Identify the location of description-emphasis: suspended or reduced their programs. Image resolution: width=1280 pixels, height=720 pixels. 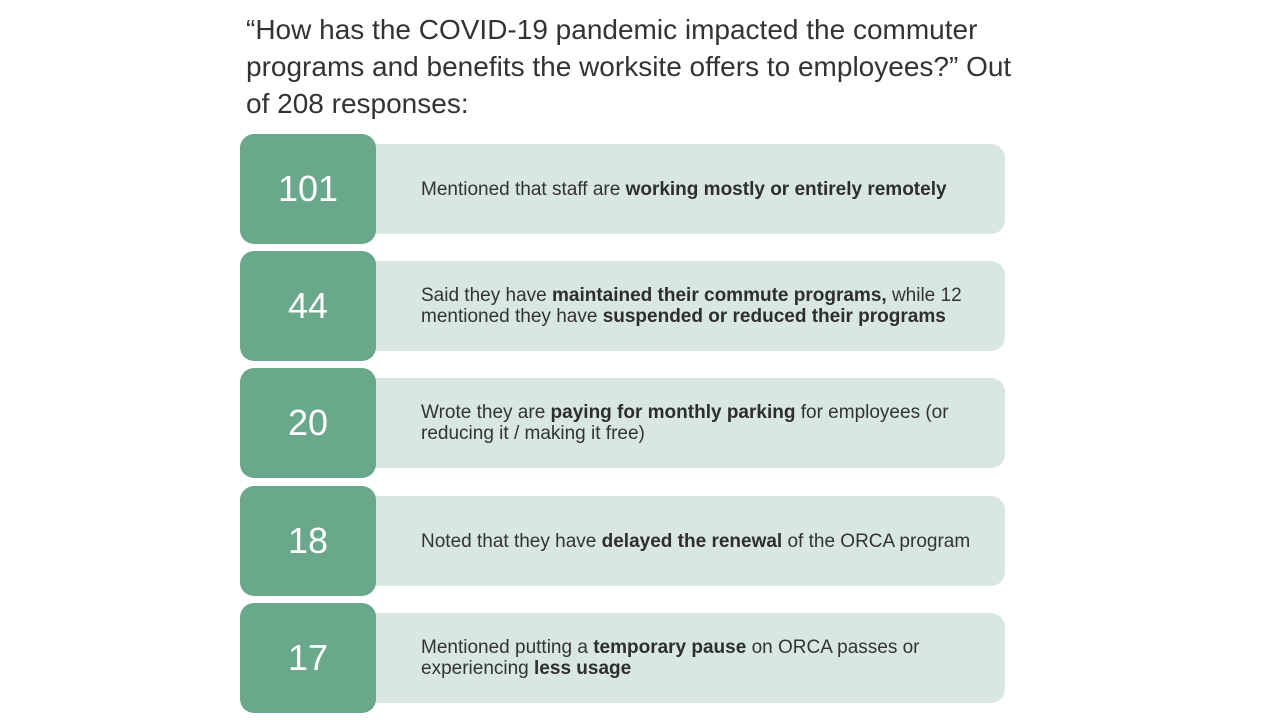
(774, 316).